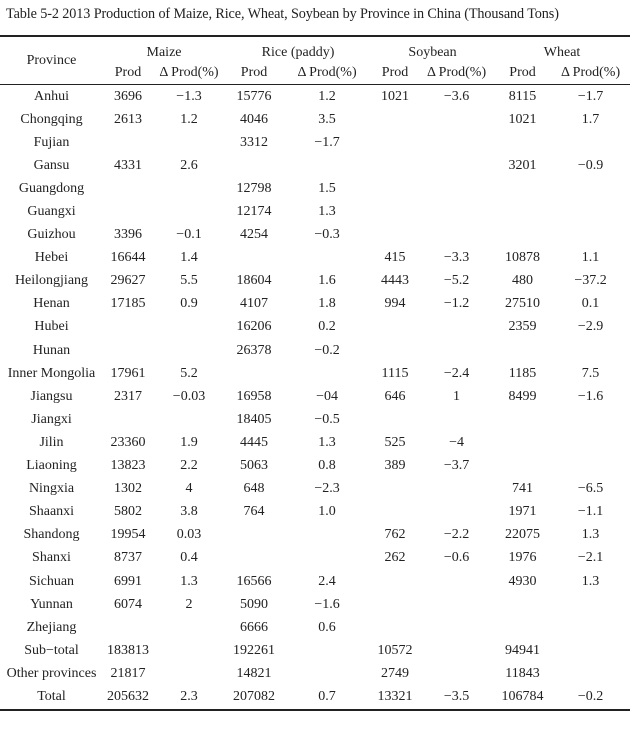 The image size is (632, 748). I want to click on cell-value: 0.8, so click(327, 466).